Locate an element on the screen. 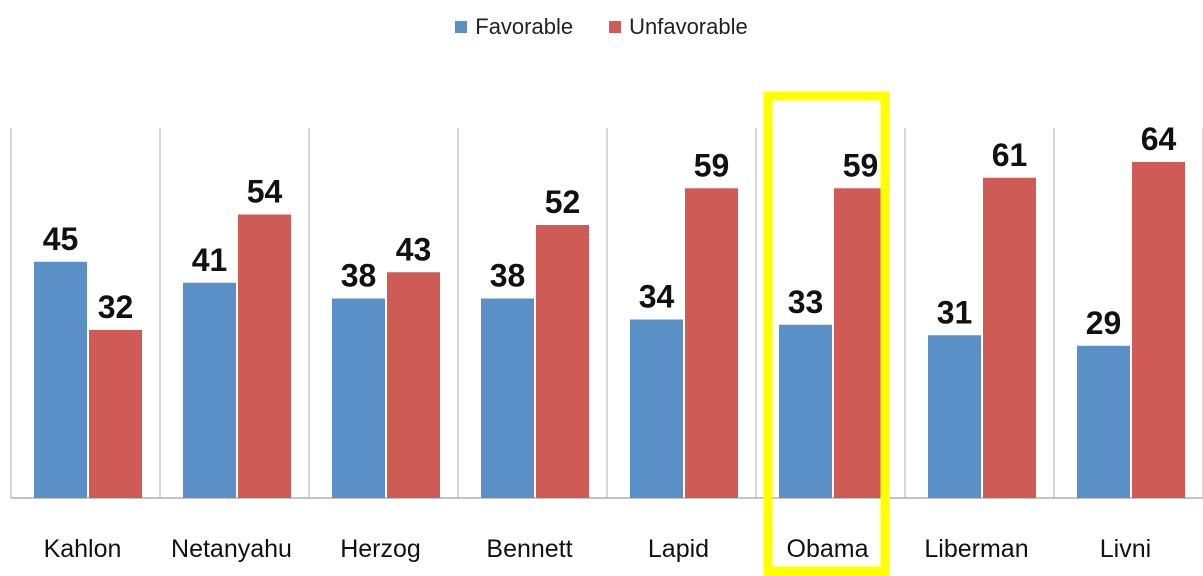 This screenshot has width=1203, height=576. favorable-value-label-herzog: 38 is located at coordinates (359, 276).